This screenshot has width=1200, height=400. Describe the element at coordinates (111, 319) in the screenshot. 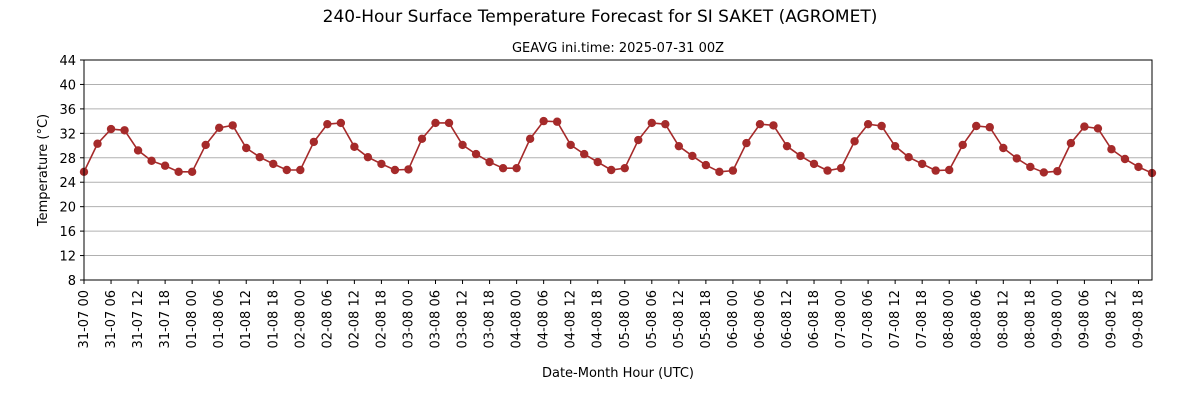

I see `x-tick-label: 31-07 06` at that location.